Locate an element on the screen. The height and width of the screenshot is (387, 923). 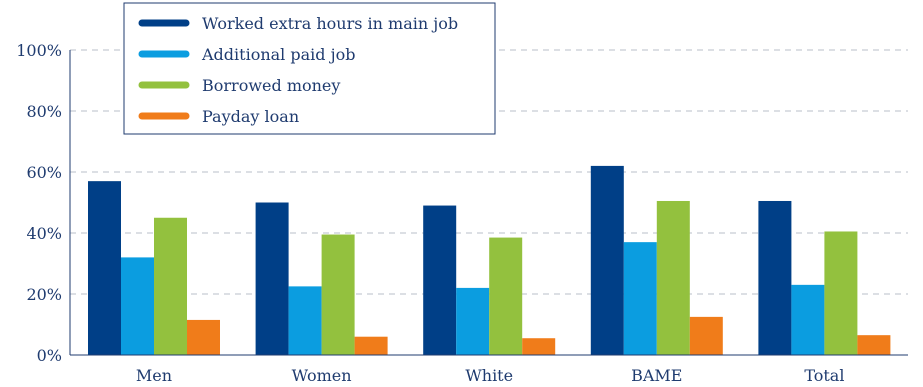
x-tick-label: Total is located at coordinates (824, 375).